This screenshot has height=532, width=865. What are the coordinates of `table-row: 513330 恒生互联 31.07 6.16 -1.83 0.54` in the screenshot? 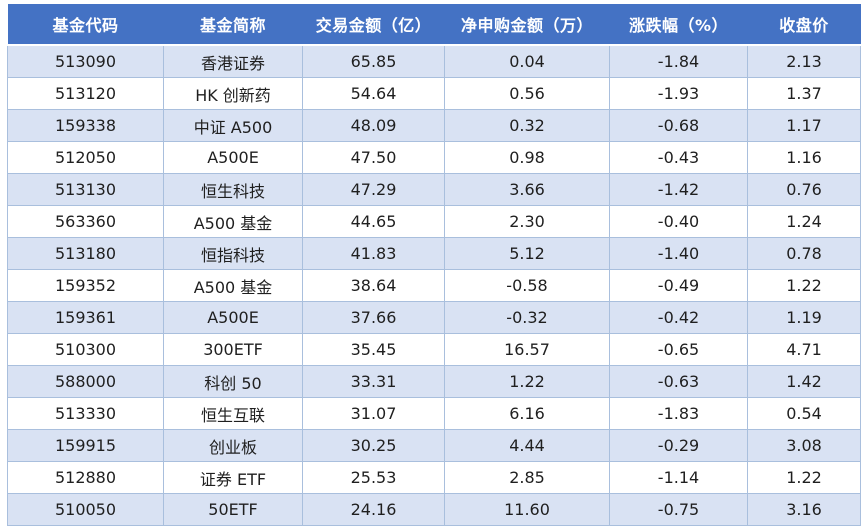 It's located at (434, 413).